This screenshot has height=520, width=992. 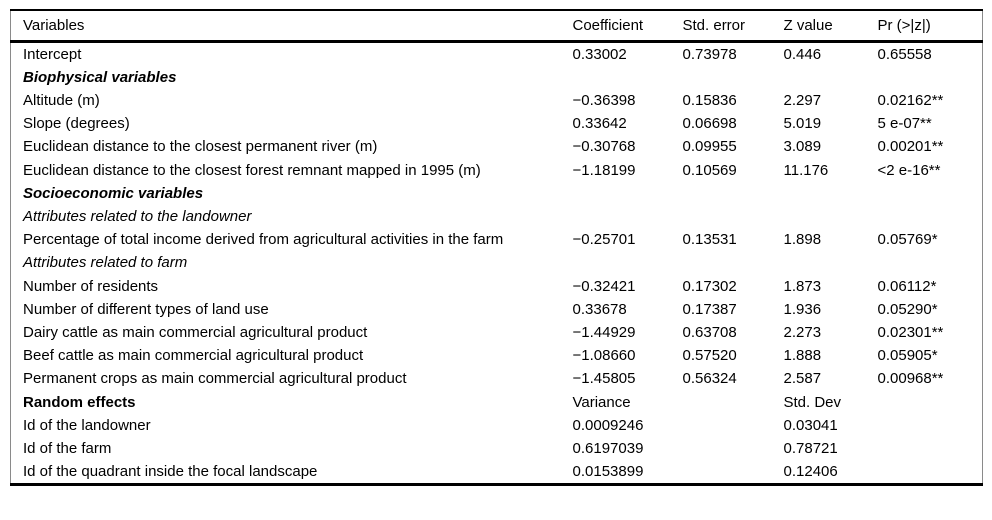 What do you see at coordinates (802, 147) in the screenshot?
I see `z-value-cell: 3.089` at bounding box center [802, 147].